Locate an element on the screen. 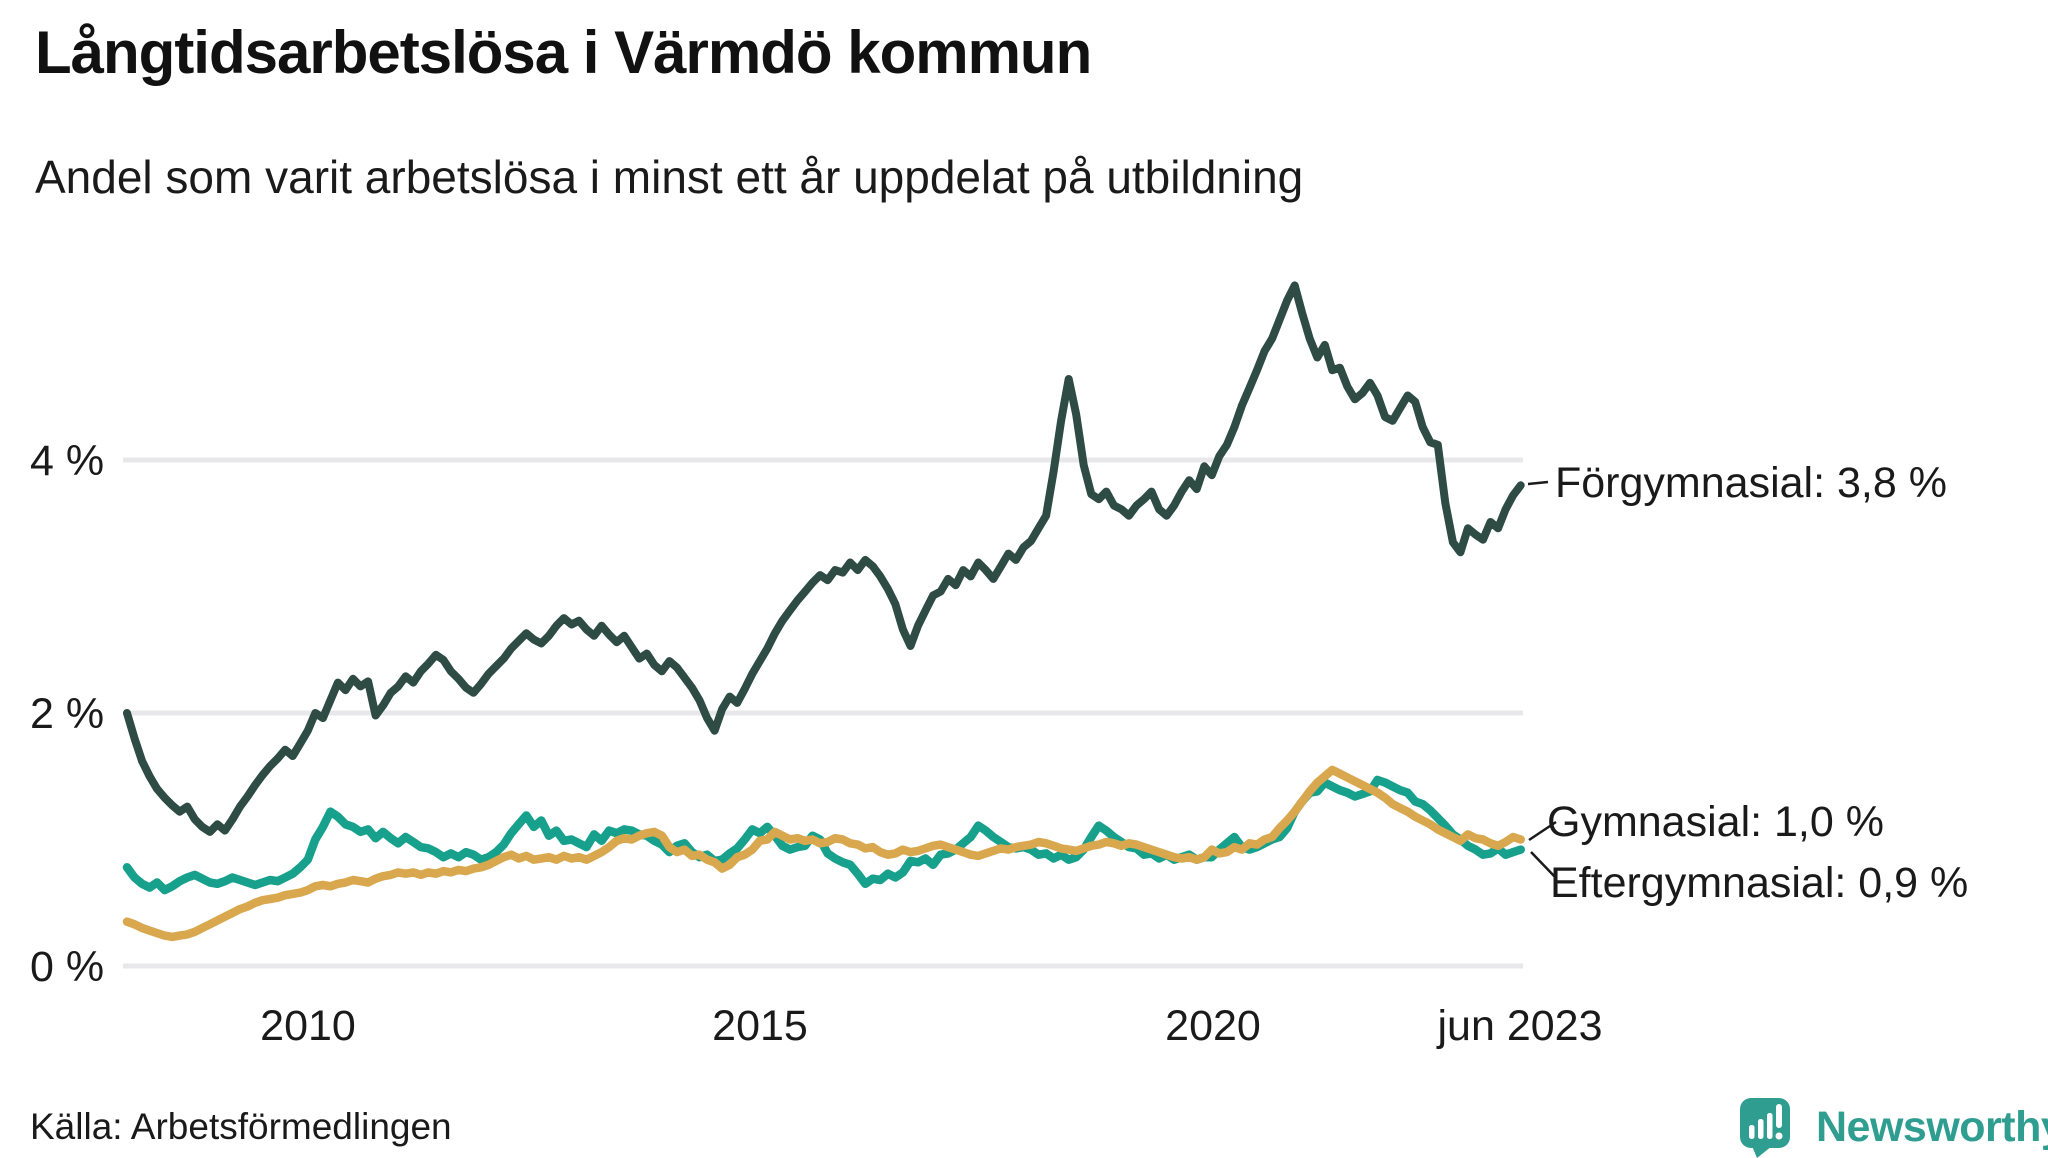 The width and height of the screenshot is (2048, 1158). newsworthy-logo-text: Newsworthy is located at coordinates (1932, 1126).